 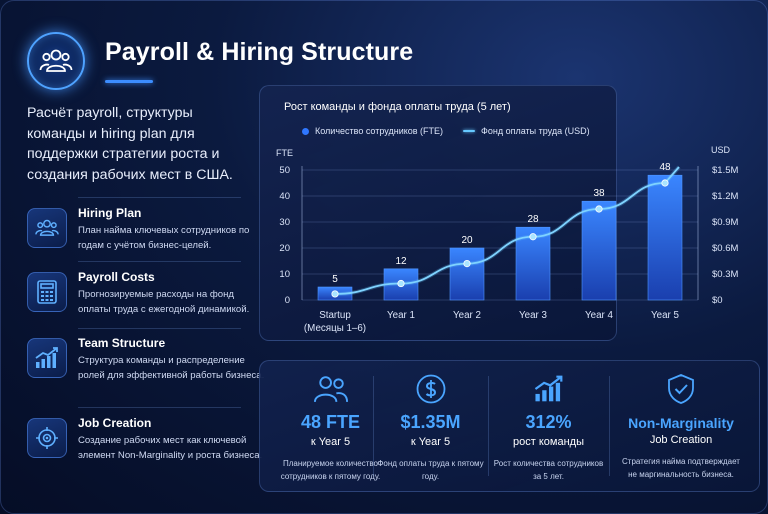 What do you see at coordinates (284, 222) in the screenshot?
I see `y-tick-left: 30` at bounding box center [284, 222].